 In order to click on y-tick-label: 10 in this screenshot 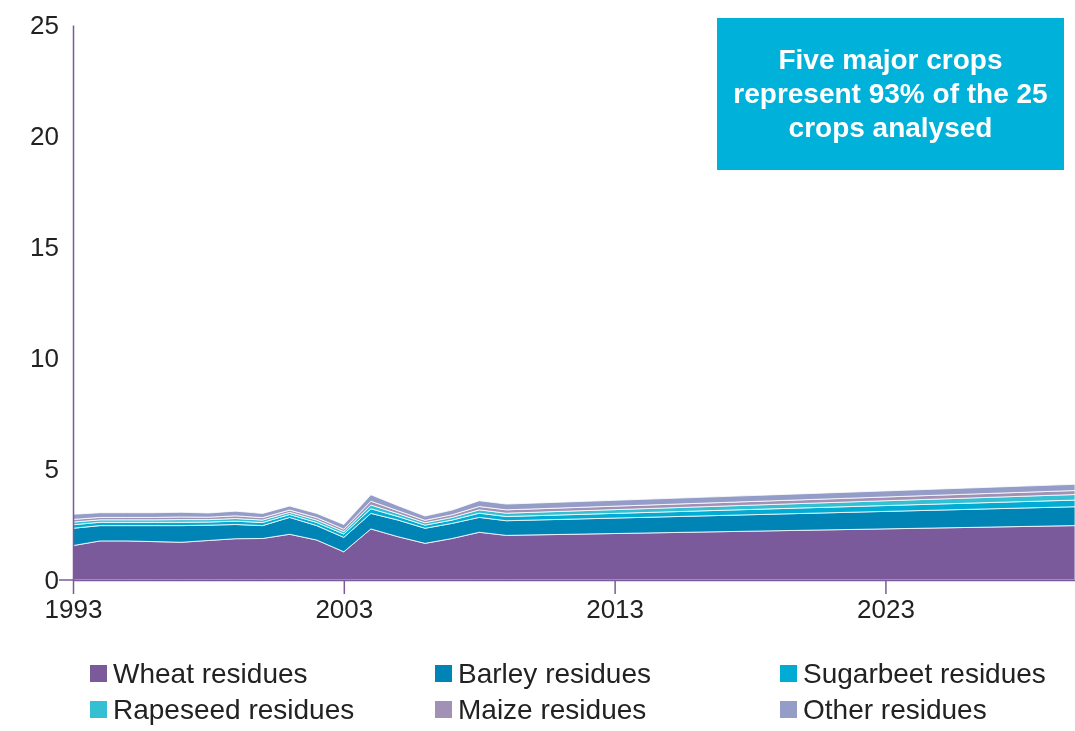, I will do `click(44, 357)`.